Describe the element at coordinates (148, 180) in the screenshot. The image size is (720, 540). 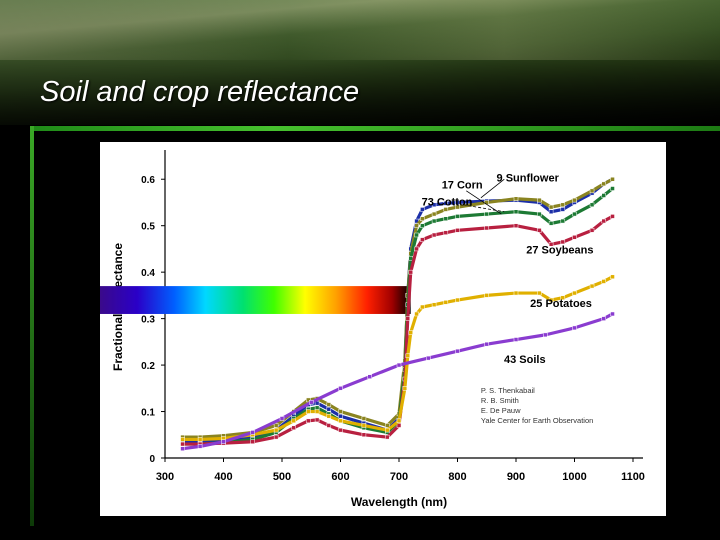
I see `y-tick-label: 0.6` at that location.